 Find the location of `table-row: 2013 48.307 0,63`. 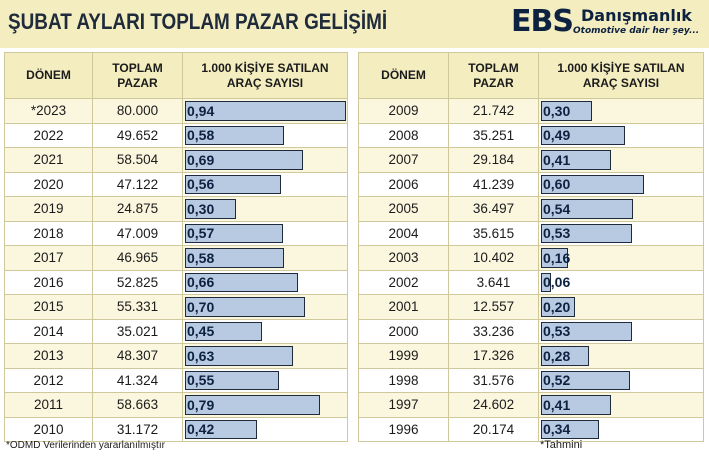

table-row: 2013 48.307 0,63 is located at coordinates (176, 356).